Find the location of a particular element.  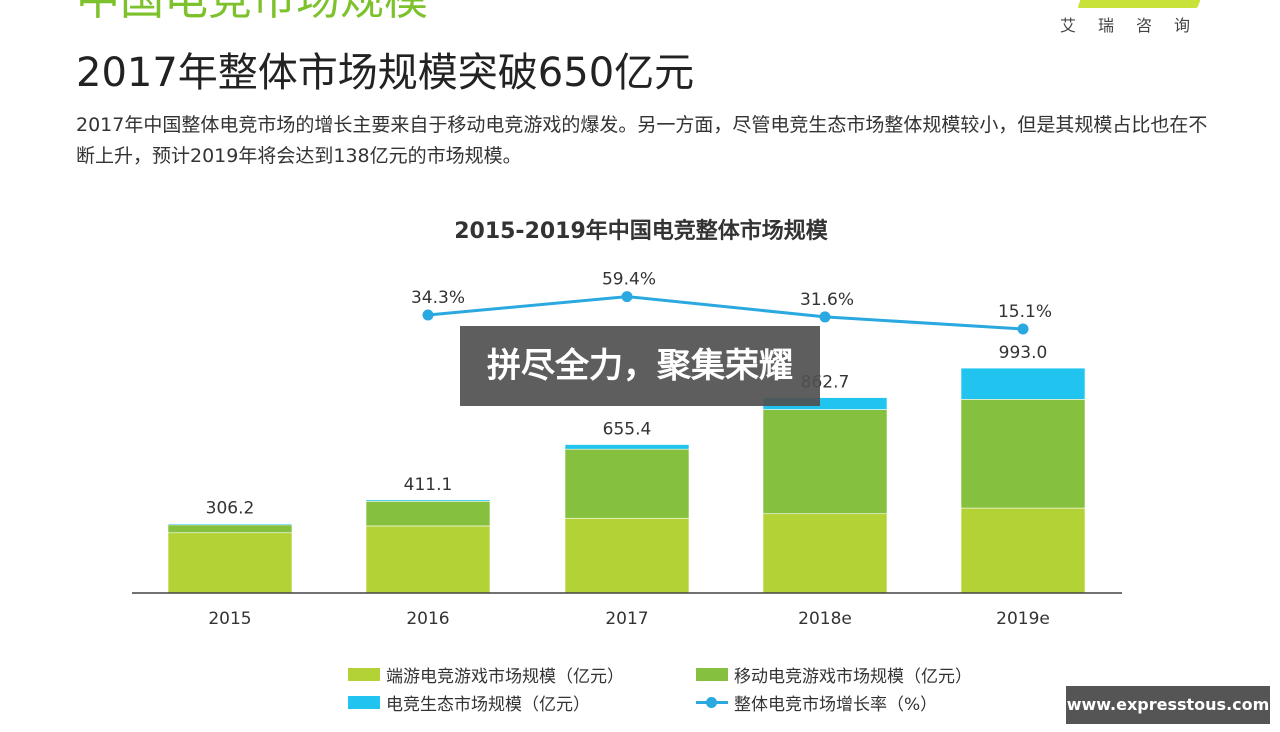

total-label-3: 655.4 is located at coordinates (627, 430).